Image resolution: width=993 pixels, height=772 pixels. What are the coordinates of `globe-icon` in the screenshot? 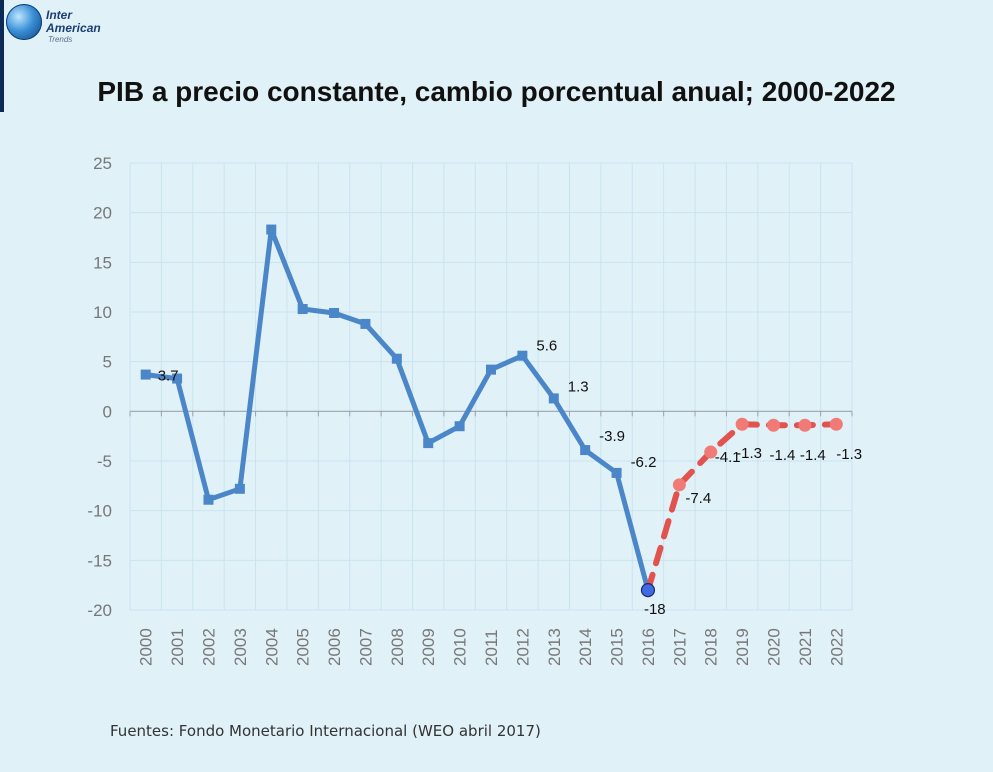 It's located at (24, 22).